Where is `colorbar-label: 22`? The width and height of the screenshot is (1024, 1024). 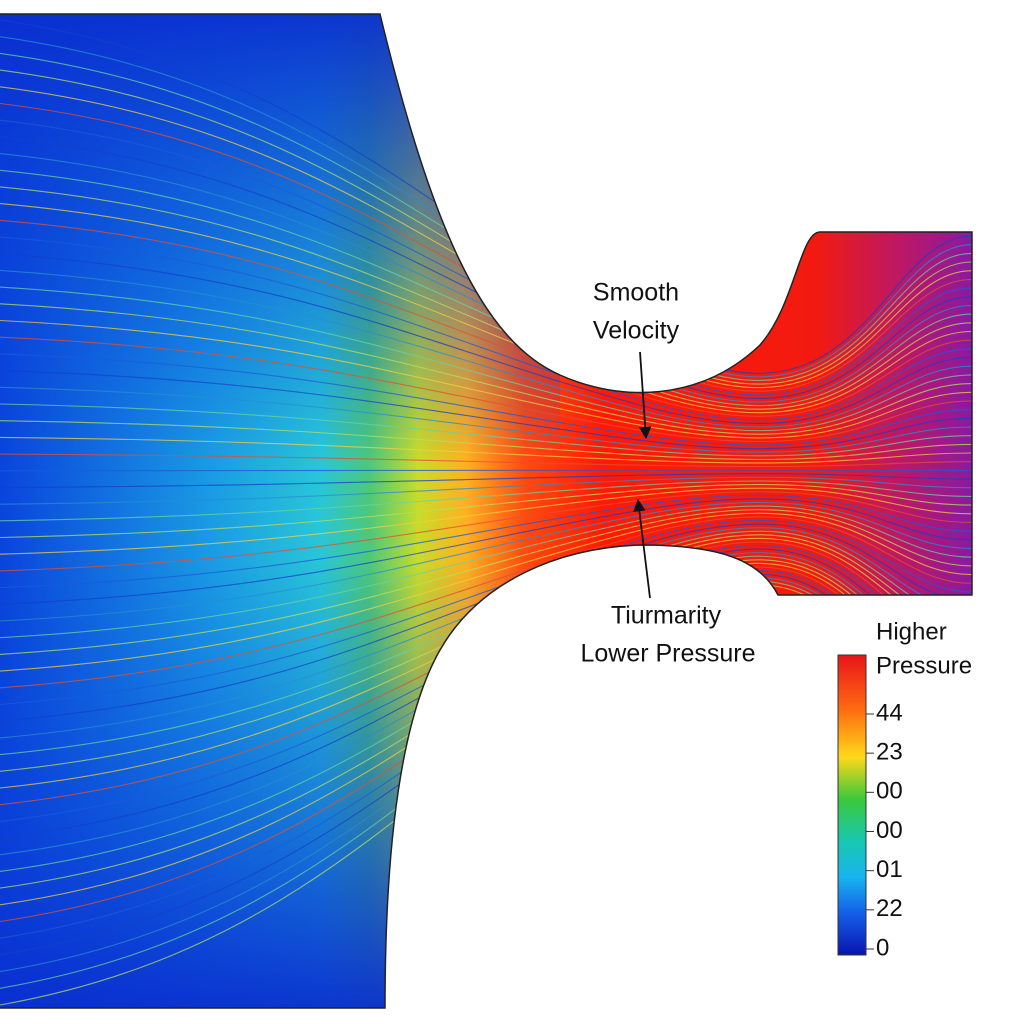 colorbar-label: 22 is located at coordinates (889, 908).